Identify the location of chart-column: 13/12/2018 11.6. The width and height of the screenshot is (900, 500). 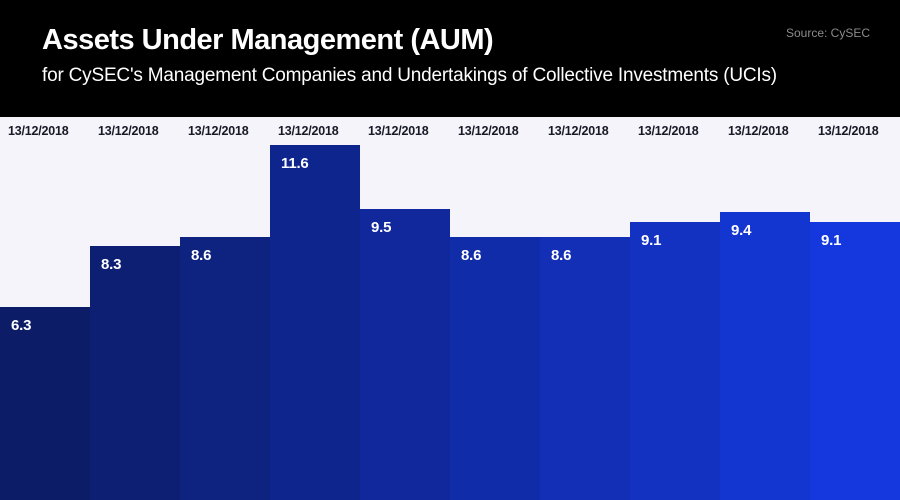
(315, 308).